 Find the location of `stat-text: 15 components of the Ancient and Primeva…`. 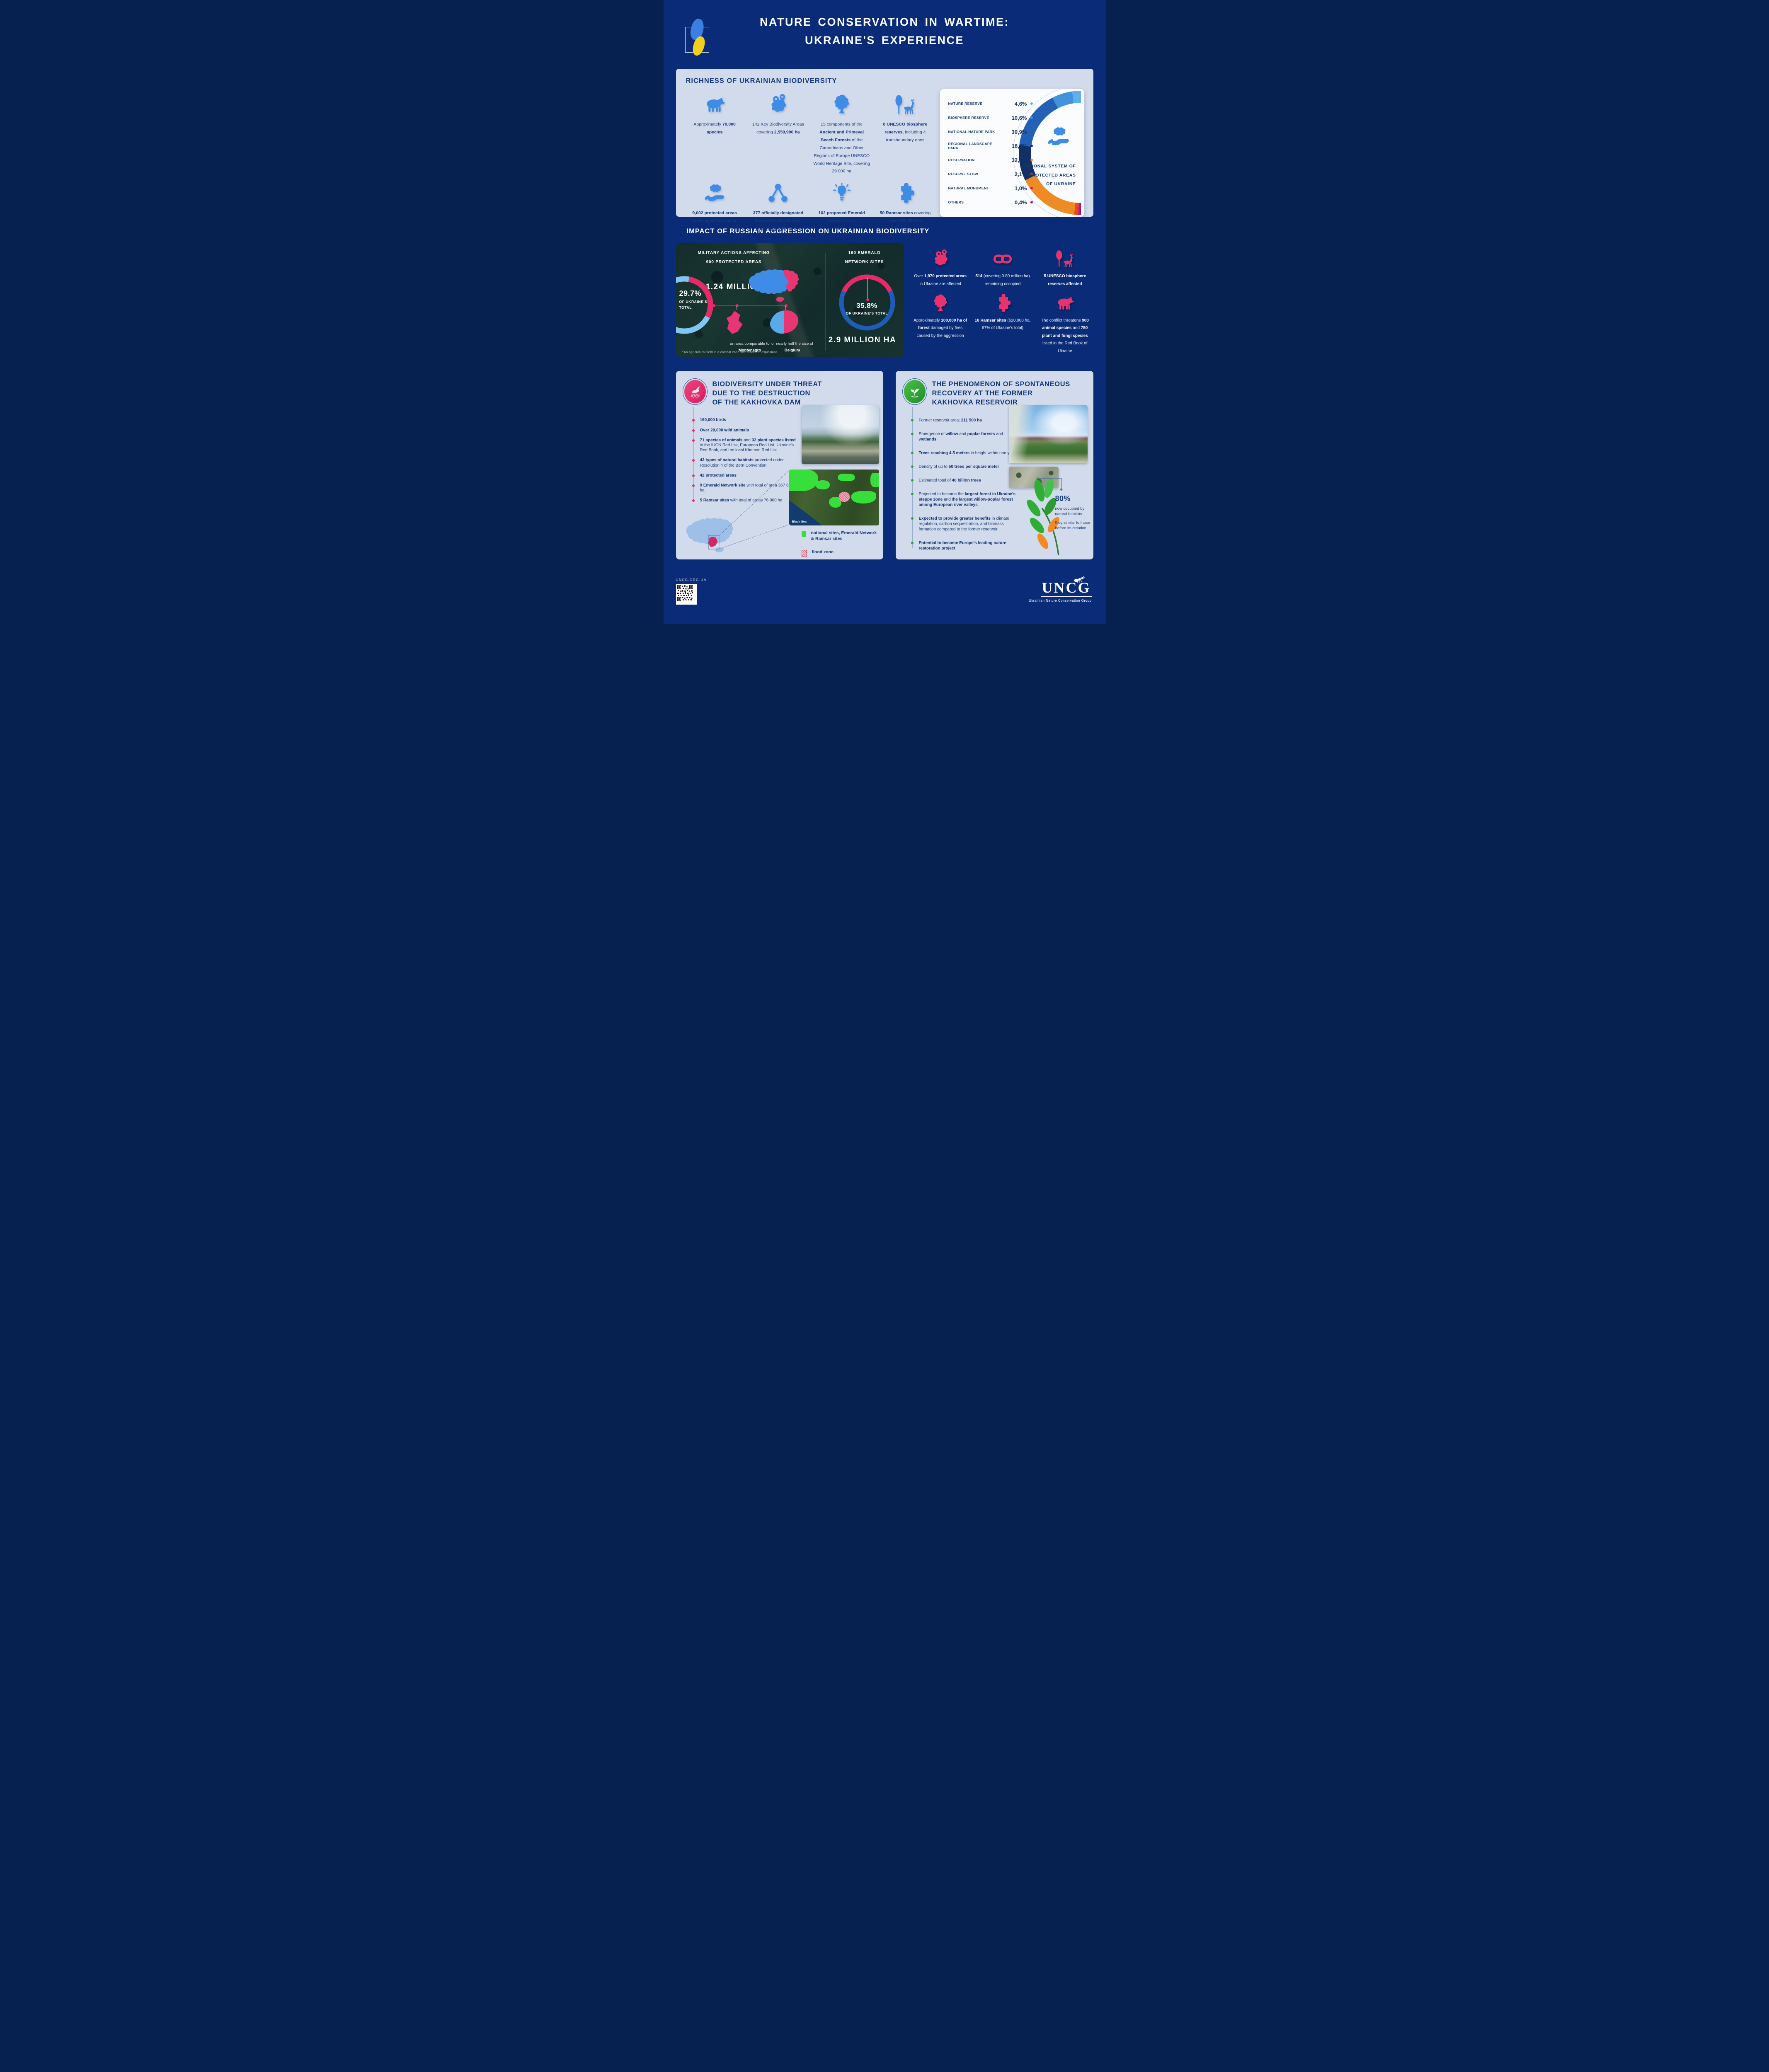

stat-text: 15 components of the Ancient and Primeva… is located at coordinates (841, 148).